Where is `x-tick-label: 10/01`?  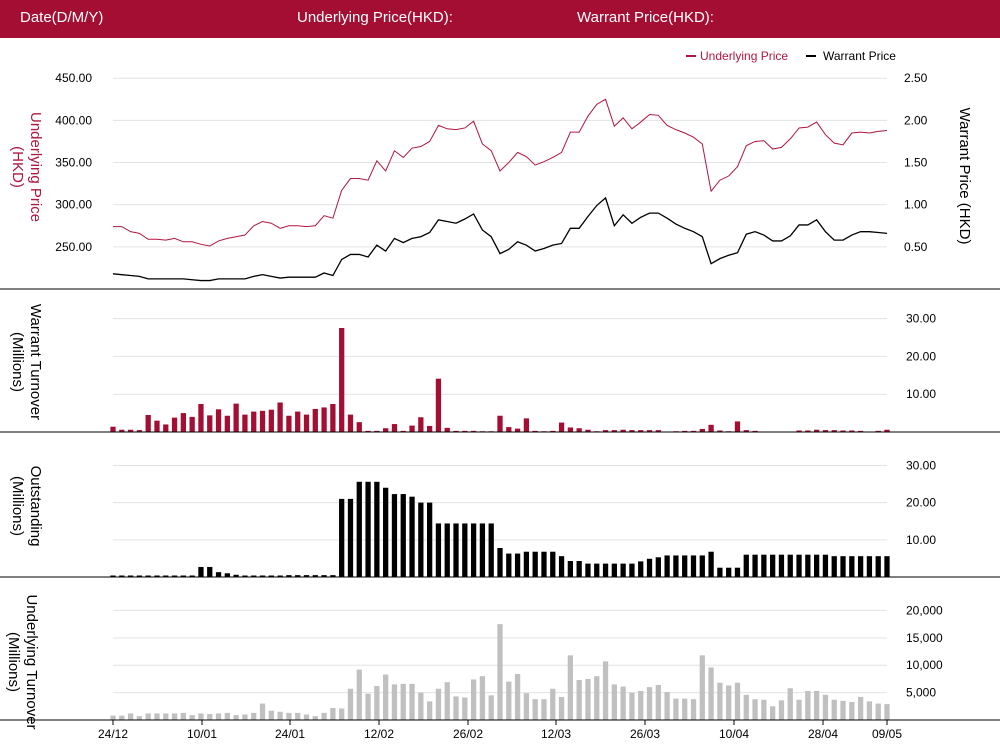 x-tick-label: 10/01 is located at coordinates (202, 734).